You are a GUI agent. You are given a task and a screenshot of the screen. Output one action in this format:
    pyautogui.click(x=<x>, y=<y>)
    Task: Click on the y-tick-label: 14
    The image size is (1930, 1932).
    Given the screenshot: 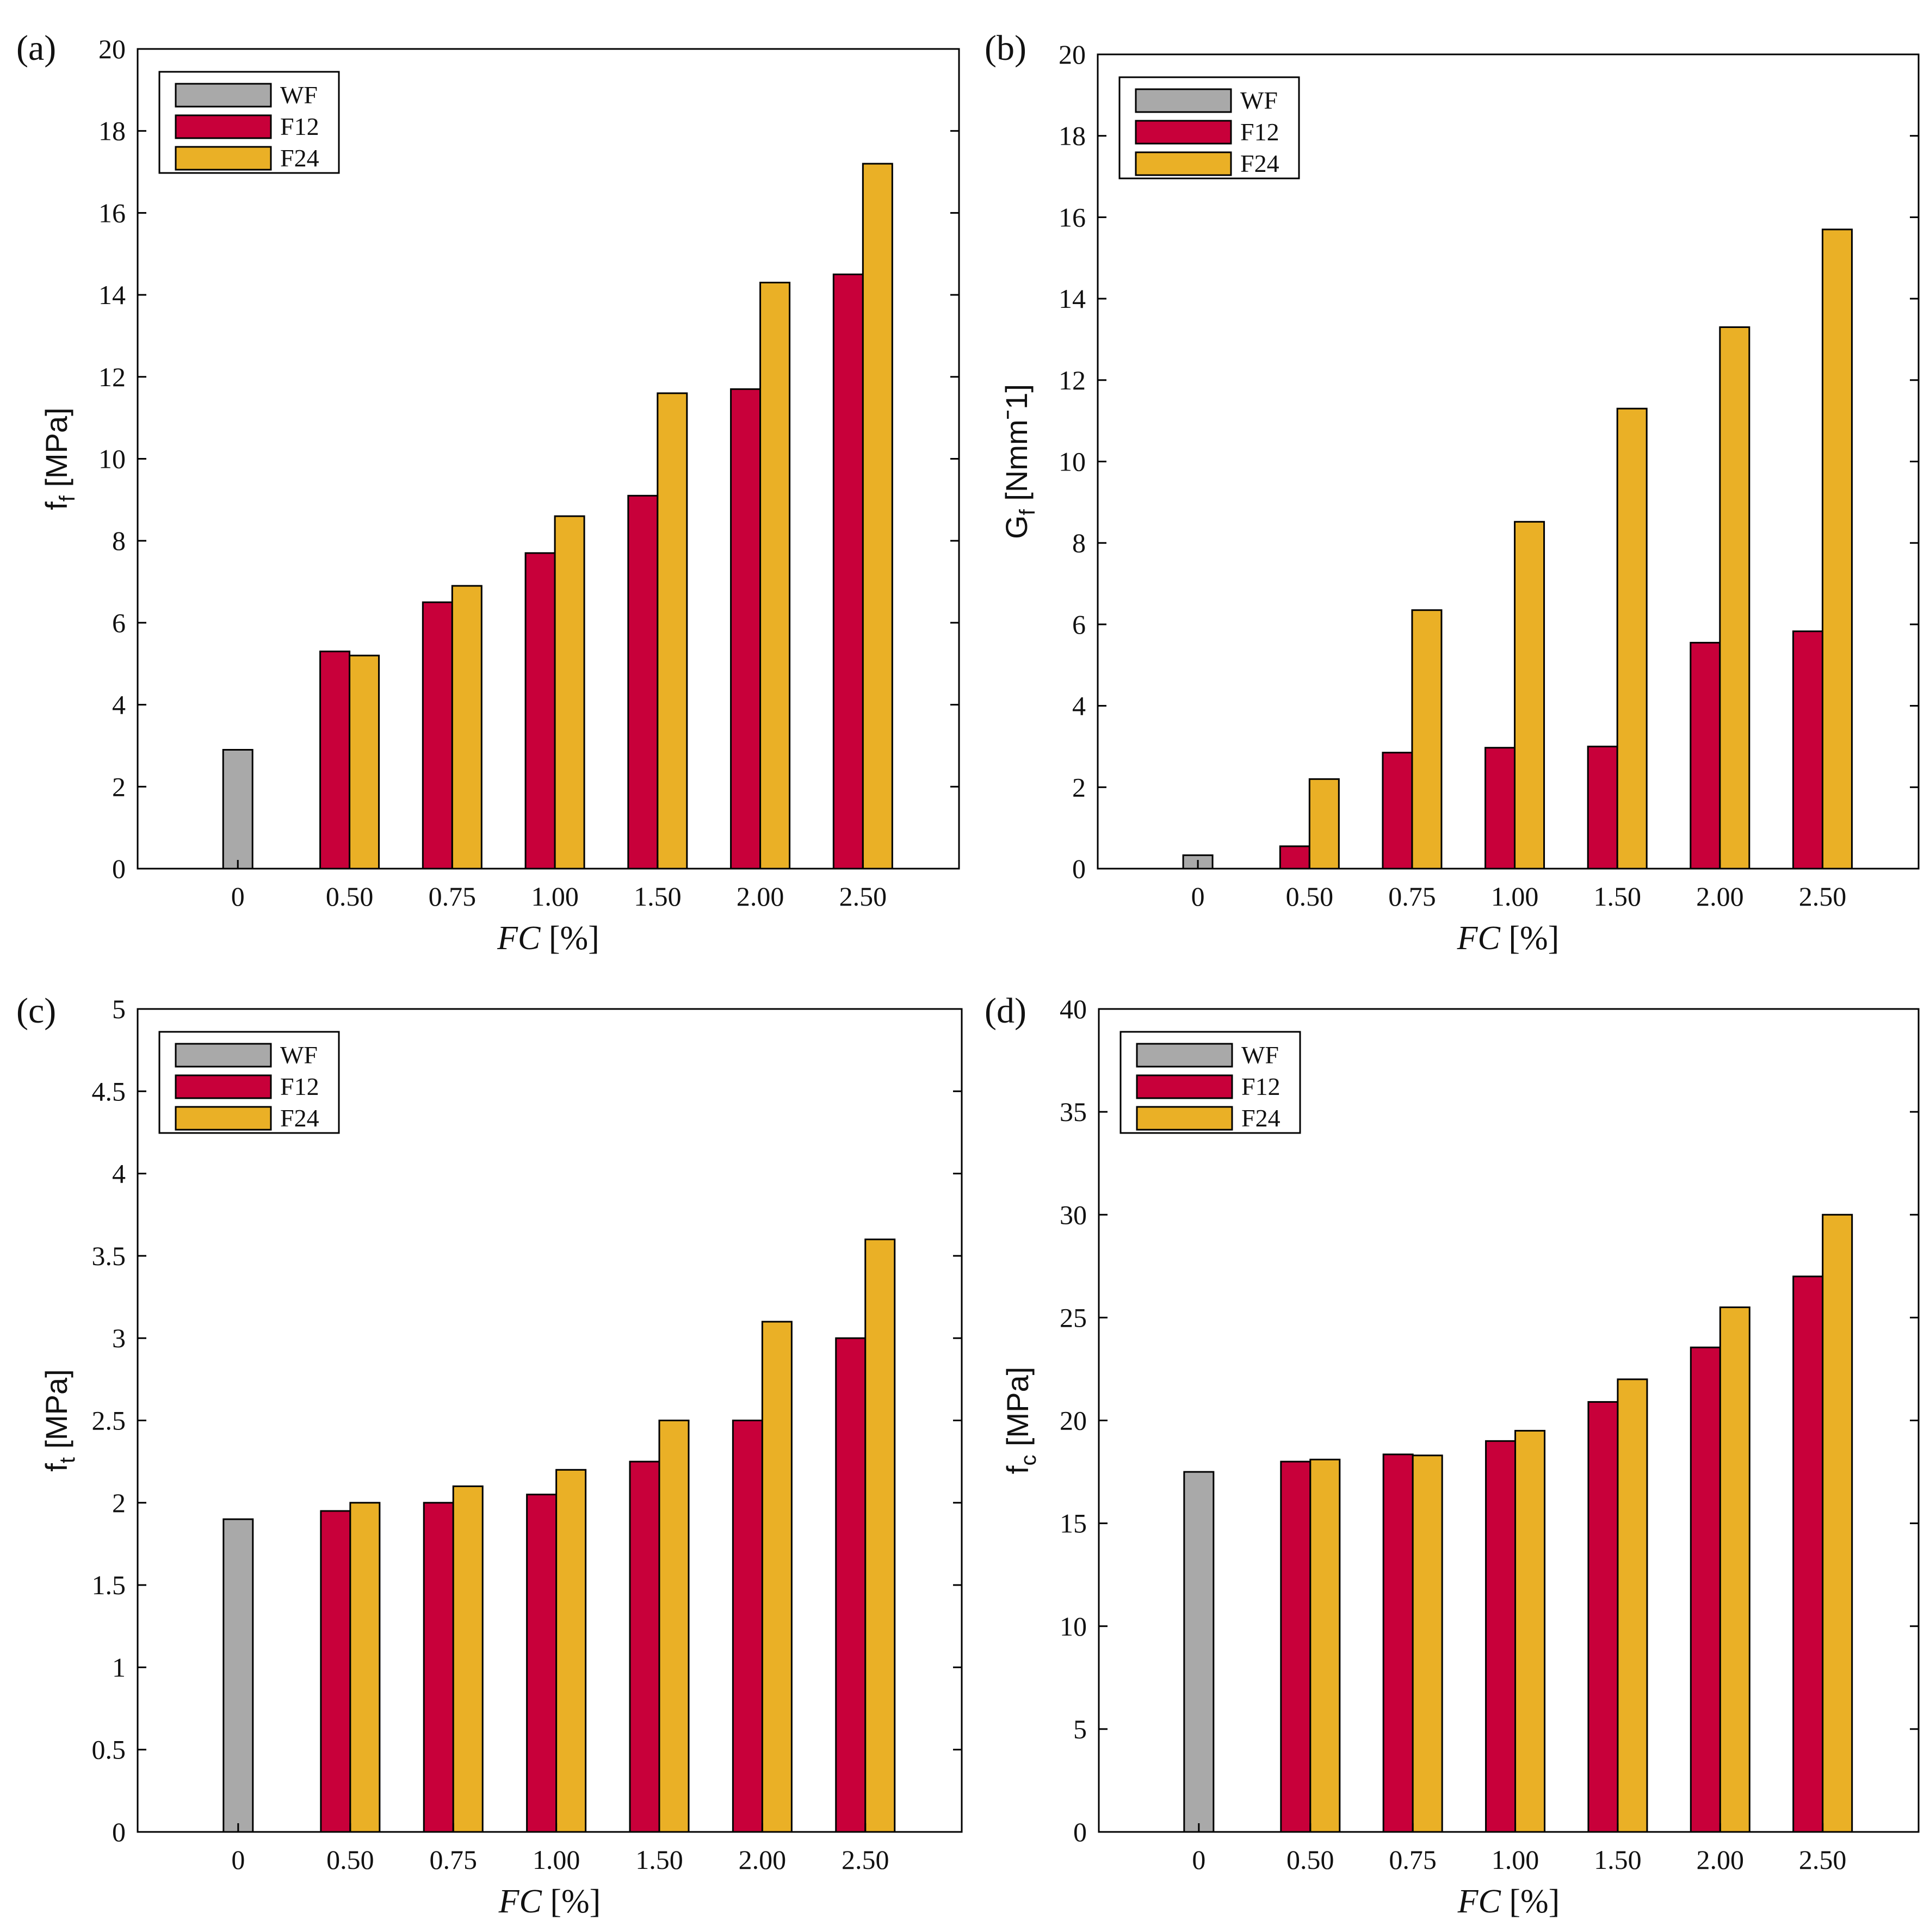 What is the action you would take?
    pyautogui.click(x=112, y=295)
    